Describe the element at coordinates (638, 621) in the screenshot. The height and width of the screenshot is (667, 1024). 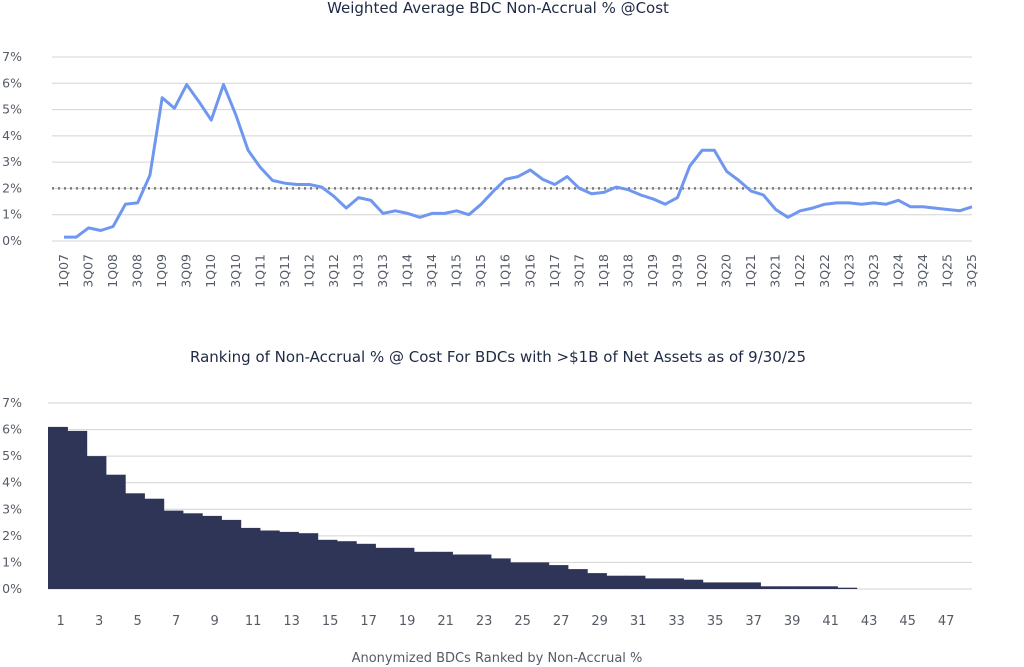
I see `bar-x-tick-label: 31` at that location.